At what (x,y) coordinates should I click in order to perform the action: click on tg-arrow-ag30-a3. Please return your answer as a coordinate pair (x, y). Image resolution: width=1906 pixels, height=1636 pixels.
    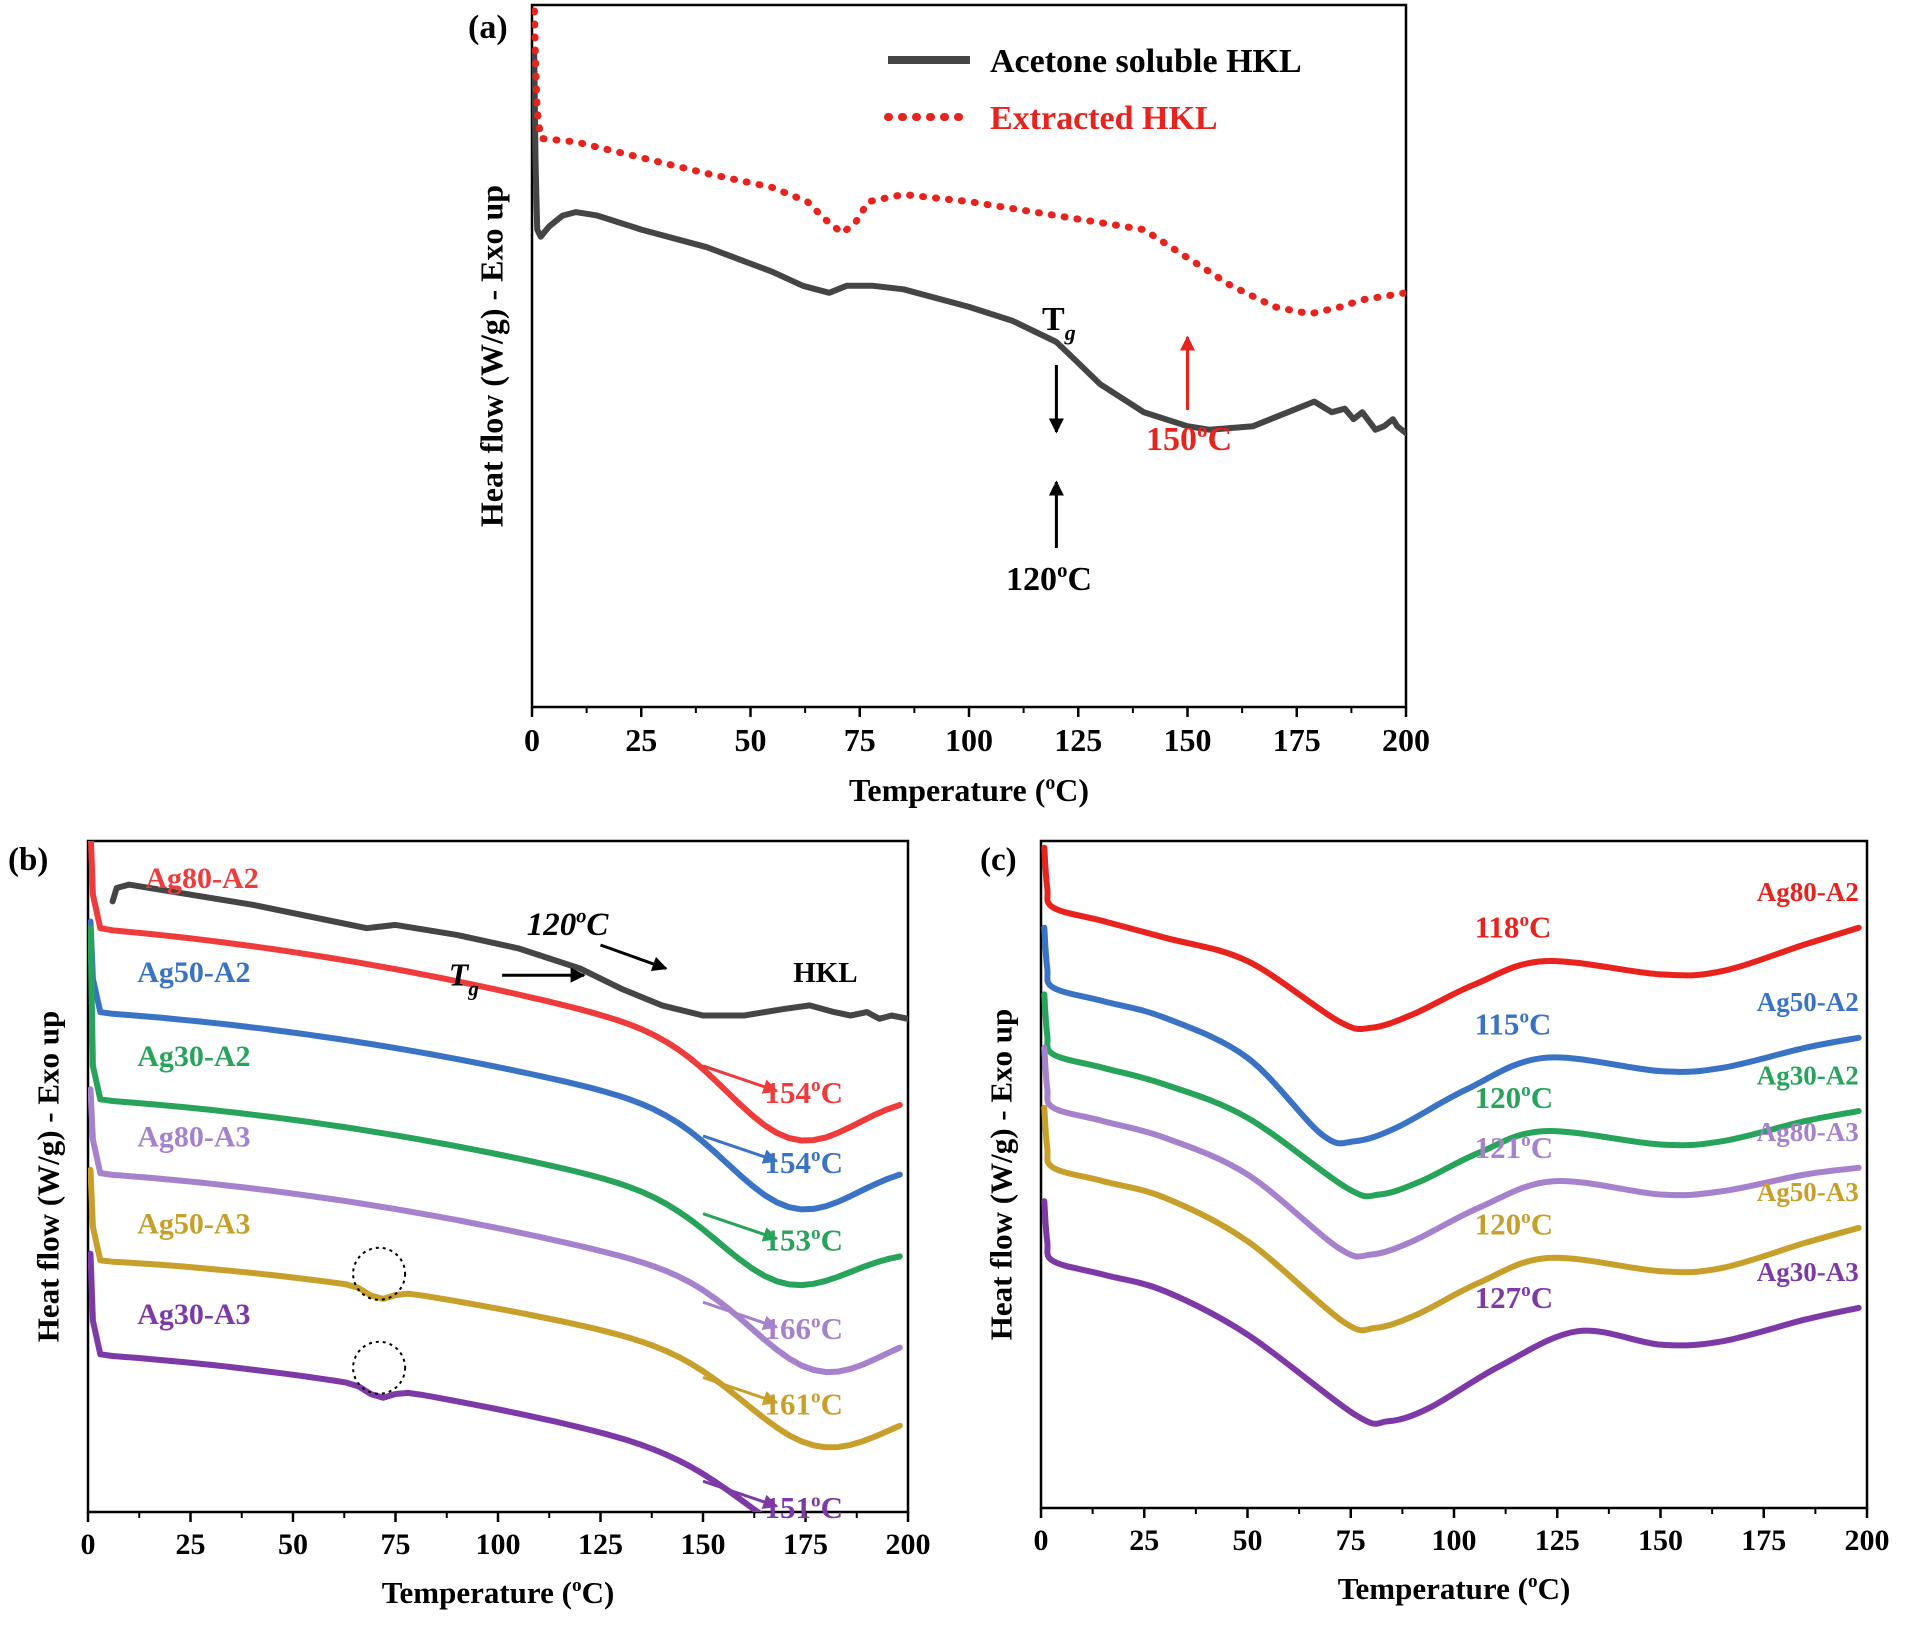
    Looking at the image, I should click on (740, 1494).